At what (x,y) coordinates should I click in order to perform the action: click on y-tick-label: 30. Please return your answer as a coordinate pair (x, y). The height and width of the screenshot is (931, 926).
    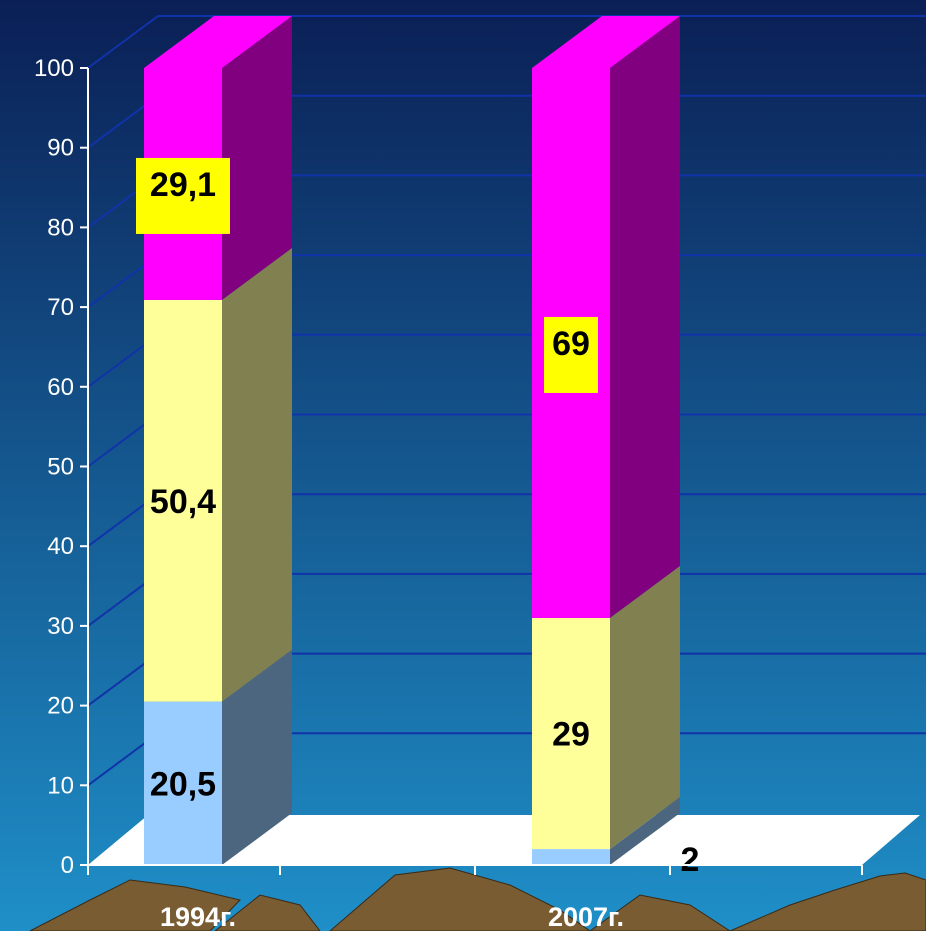
    Looking at the image, I should click on (60, 626).